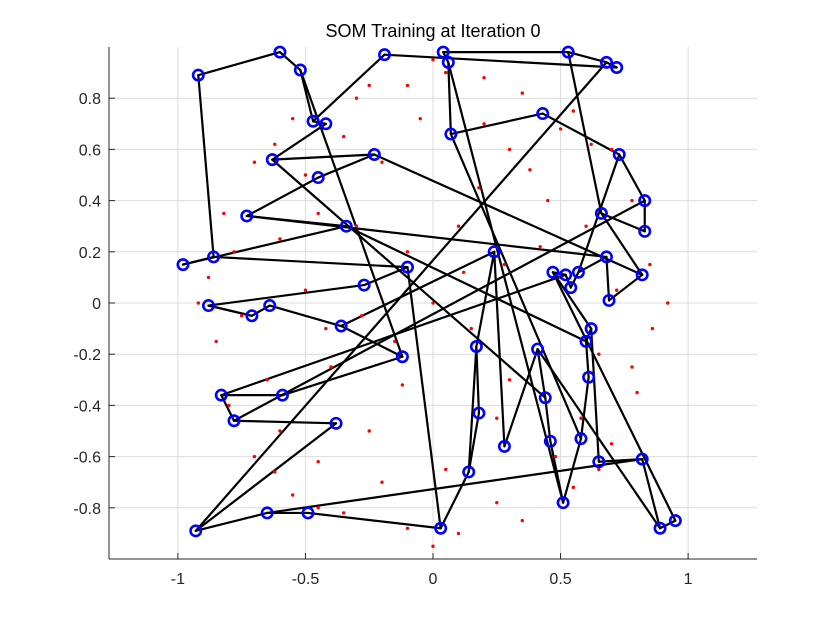  Describe the element at coordinates (96, 304) in the screenshot. I see `y-tick-label: 0` at that location.